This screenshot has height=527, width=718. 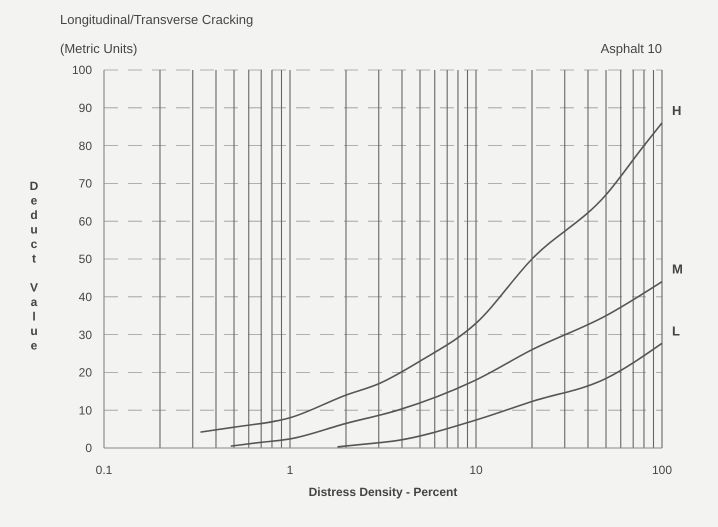 I want to click on y-tick-label: 80, so click(x=85, y=145).